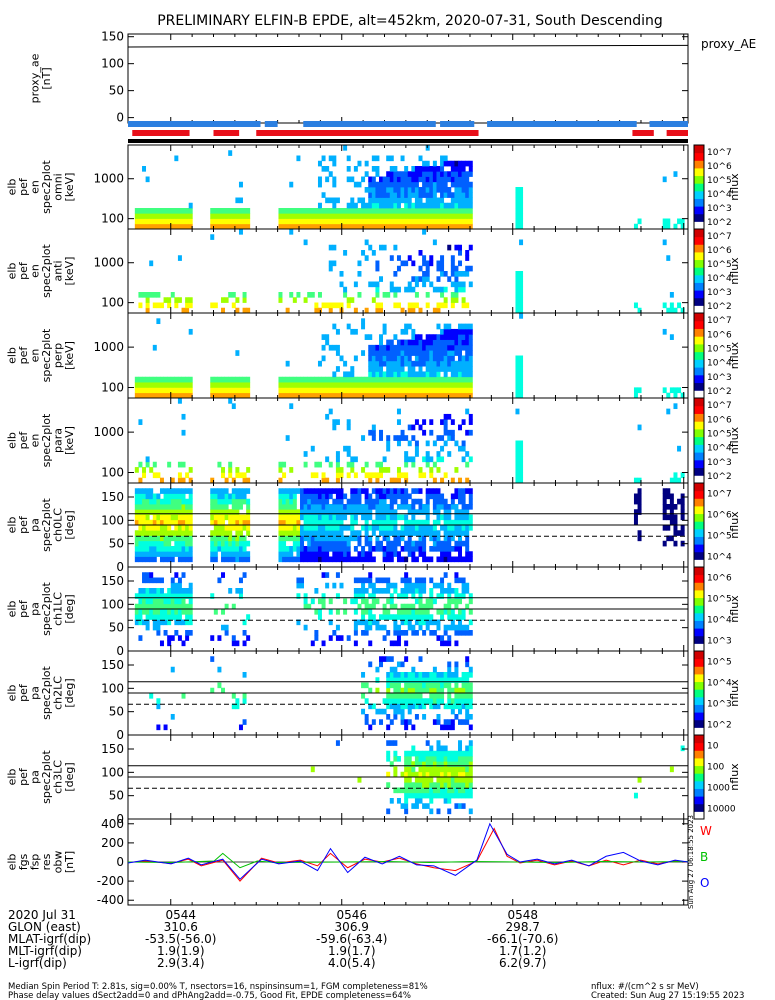 The width and height of the screenshot is (775, 1000). What do you see at coordinates (46, 187) in the screenshot?
I see `spec_omni-ylabel-line: spec2plot` at bounding box center [46, 187].